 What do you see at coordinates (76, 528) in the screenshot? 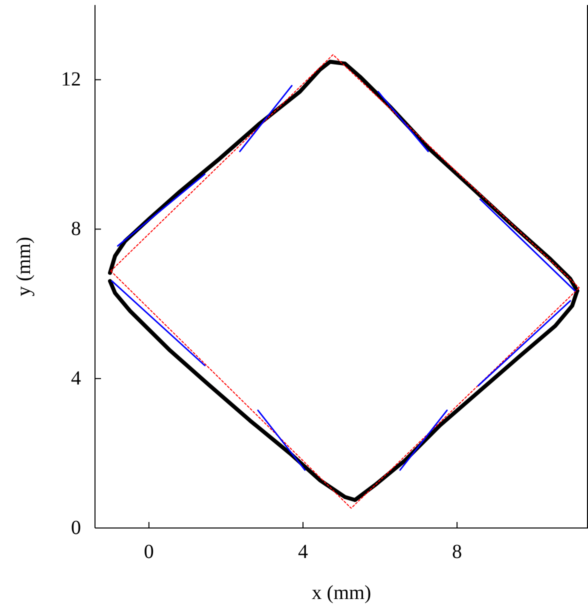
I see `y-tick-label: 0` at bounding box center [76, 528].